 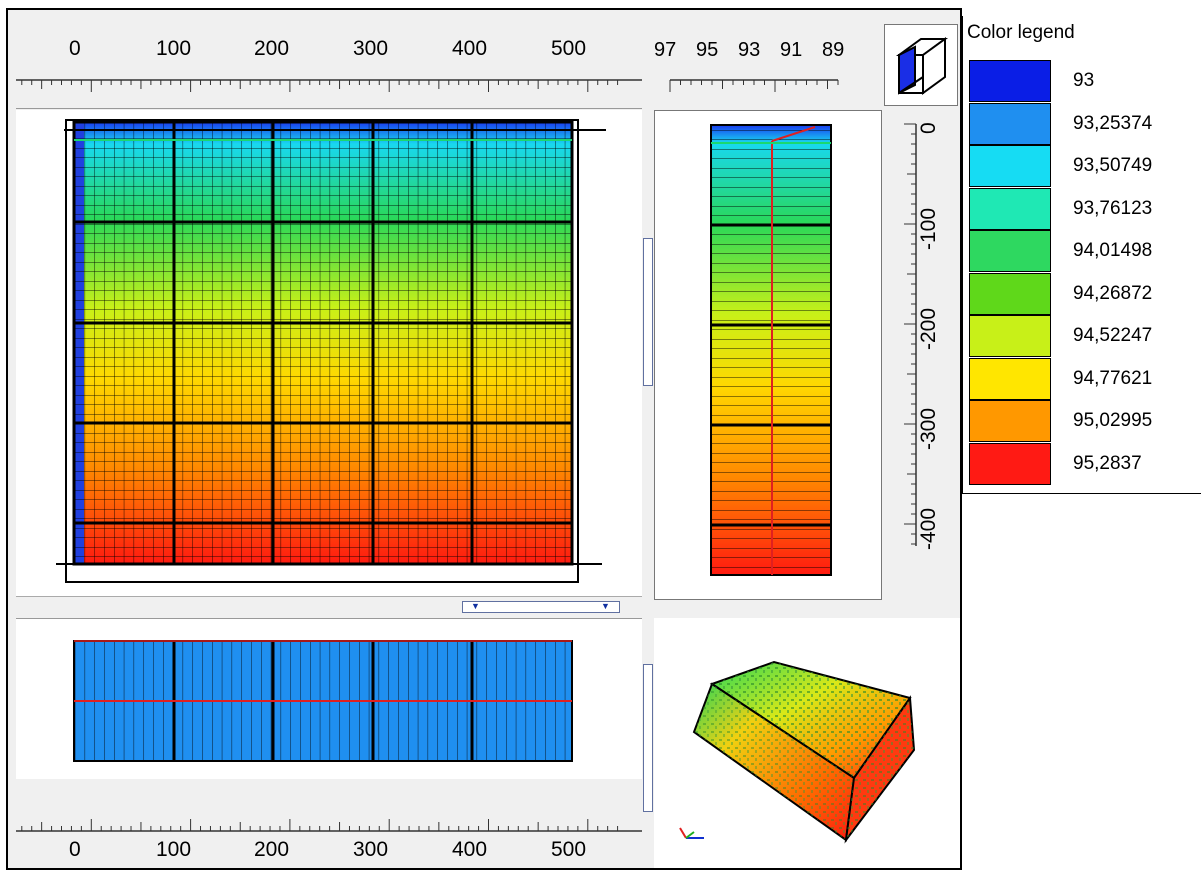 I want to click on side-ruler-label: 97, so click(x=665, y=50).